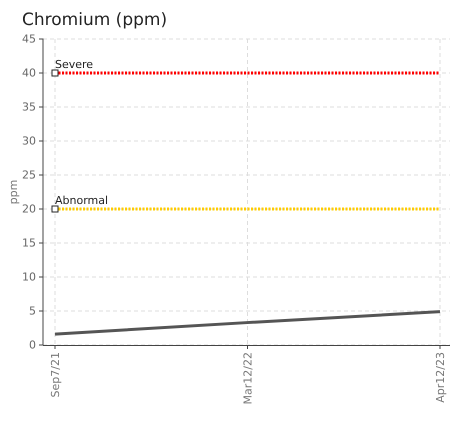 This screenshot has height=422, width=458. Describe the element at coordinates (29, 277) in the screenshot. I see `y-tick-label: 10` at that location.